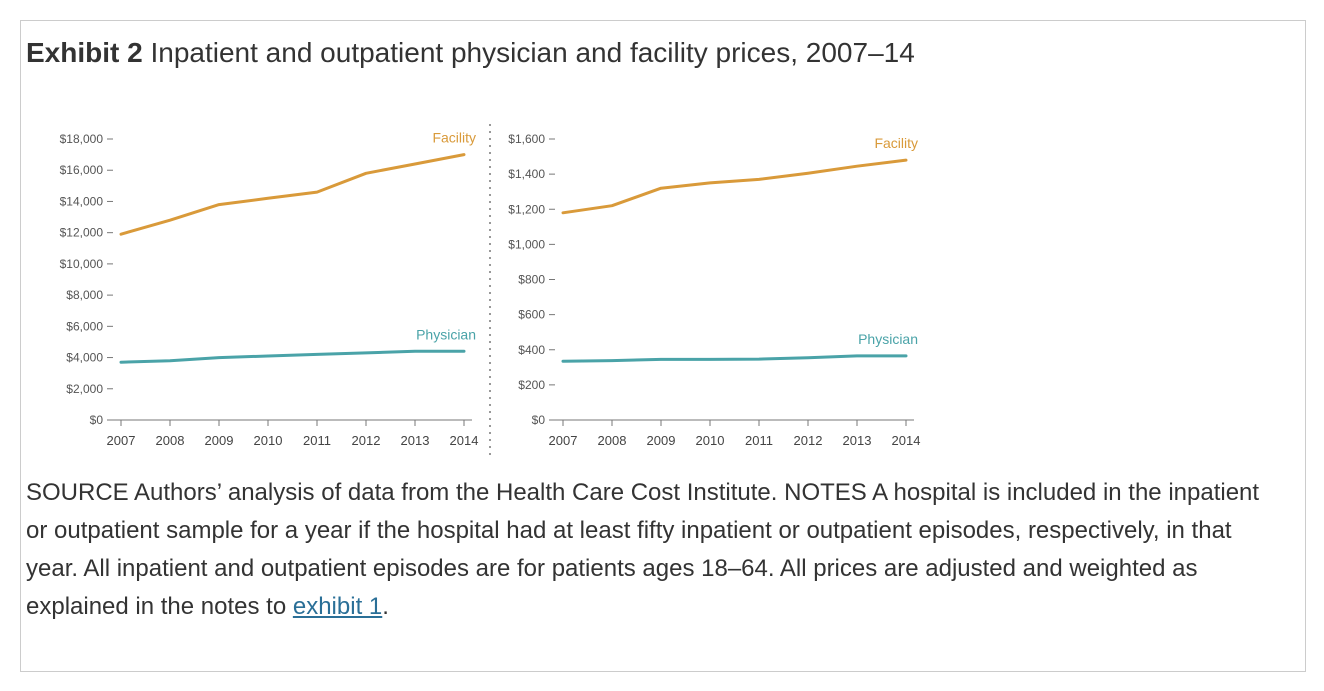 The width and height of the screenshot is (1324, 691). I want to click on inpatient-facility-label: Facility, so click(454, 138).